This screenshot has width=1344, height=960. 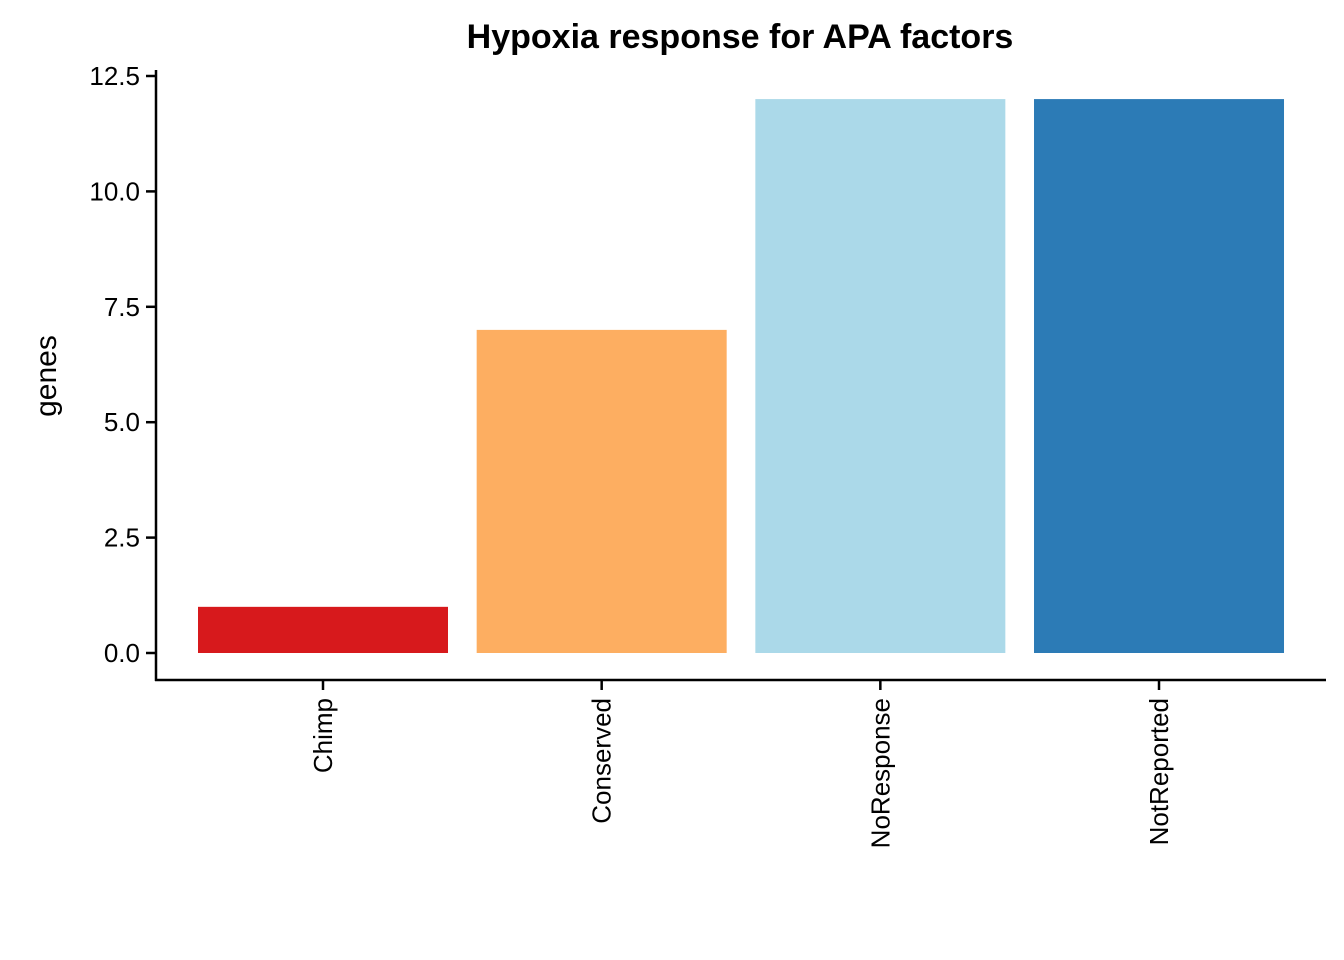 What do you see at coordinates (122, 653) in the screenshot?
I see `y-tick-label: 0.0` at bounding box center [122, 653].